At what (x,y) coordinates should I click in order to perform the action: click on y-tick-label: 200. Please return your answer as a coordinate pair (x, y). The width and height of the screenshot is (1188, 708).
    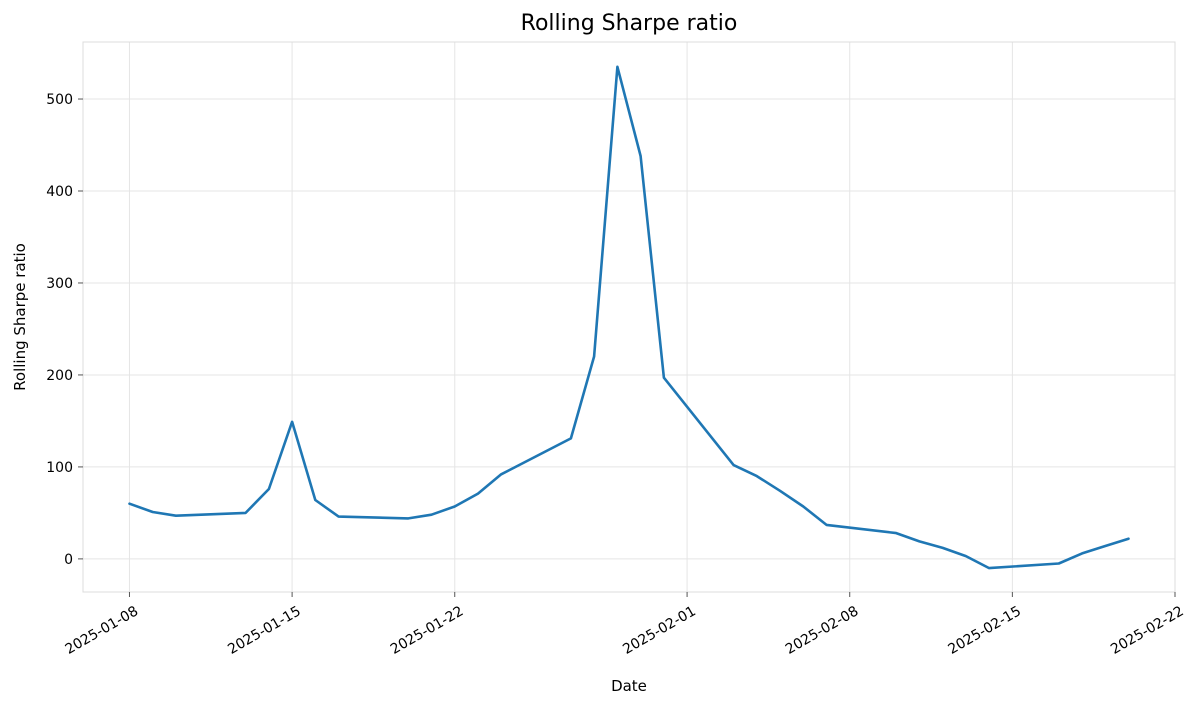
    Looking at the image, I should click on (59, 376).